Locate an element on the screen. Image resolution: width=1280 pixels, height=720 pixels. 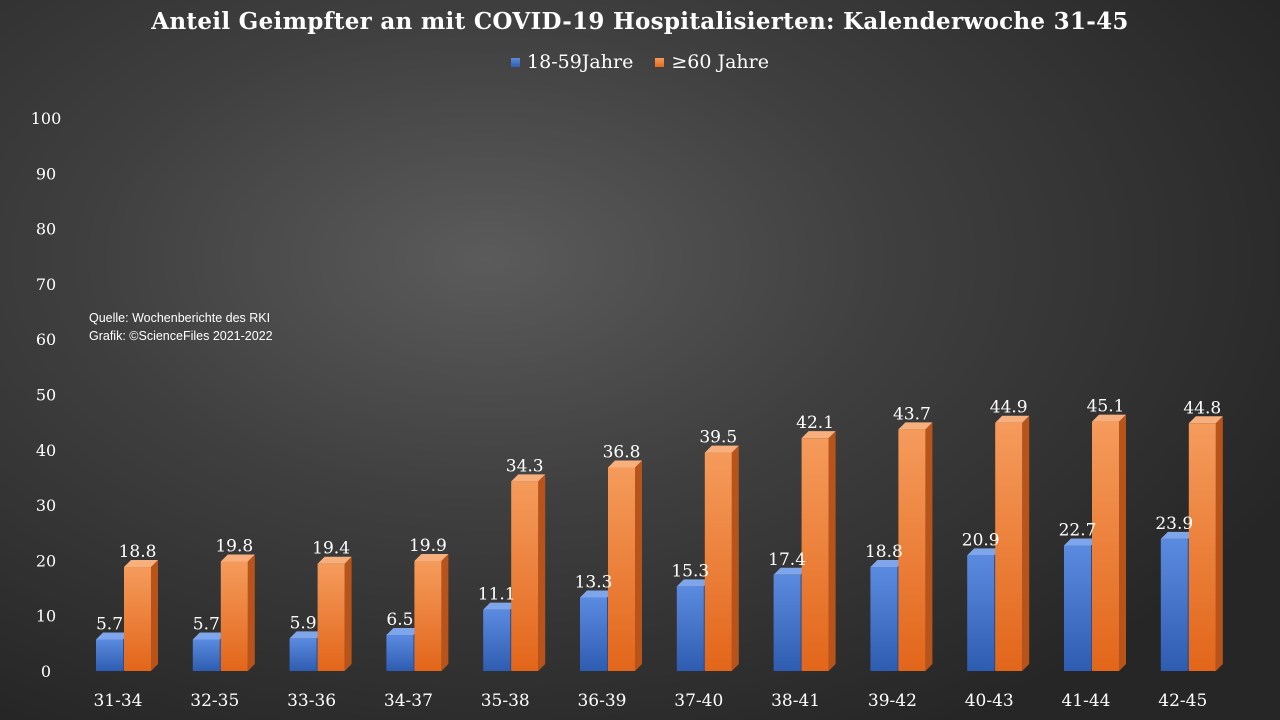
y-tick-label: 90 is located at coordinates (46, 173).